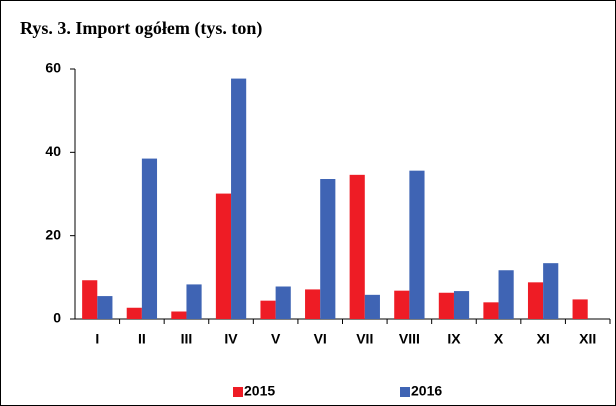 This screenshot has width=616, height=406. What do you see at coordinates (53, 68) in the screenshot?
I see `y-tick-label: 60` at bounding box center [53, 68].